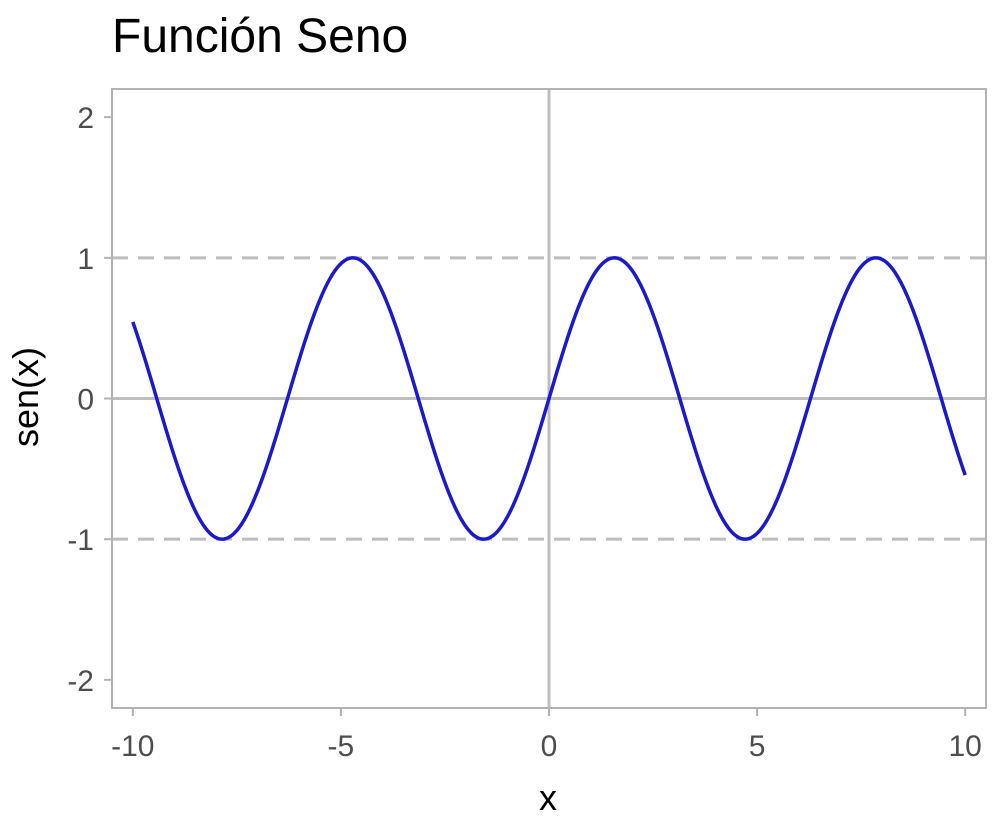 The width and height of the screenshot is (1007, 825). I want to click on x-axis-label: x, so click(548, 797).